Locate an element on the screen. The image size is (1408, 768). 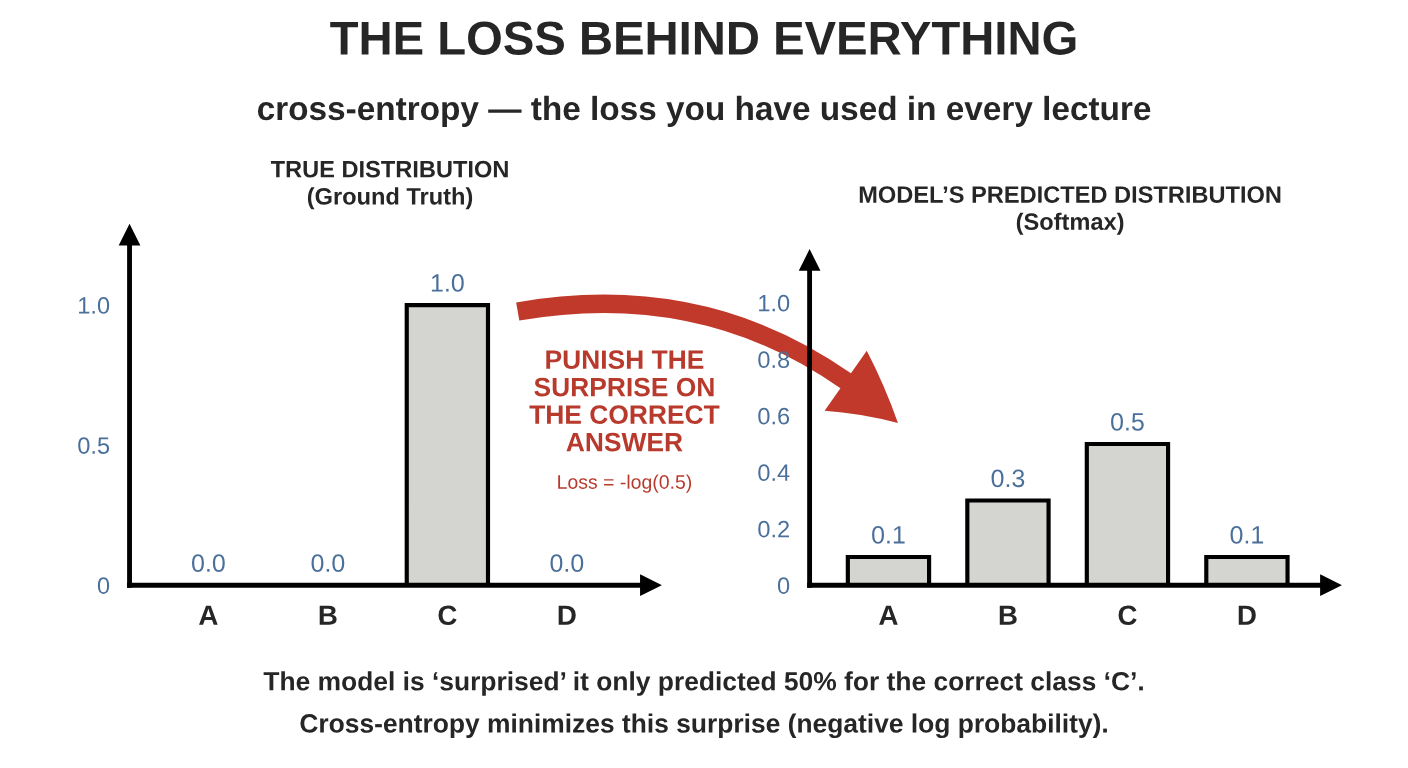
text: Cross-entropy minimizes this surprise (negative log probability). is located at coordinates (703, 726).